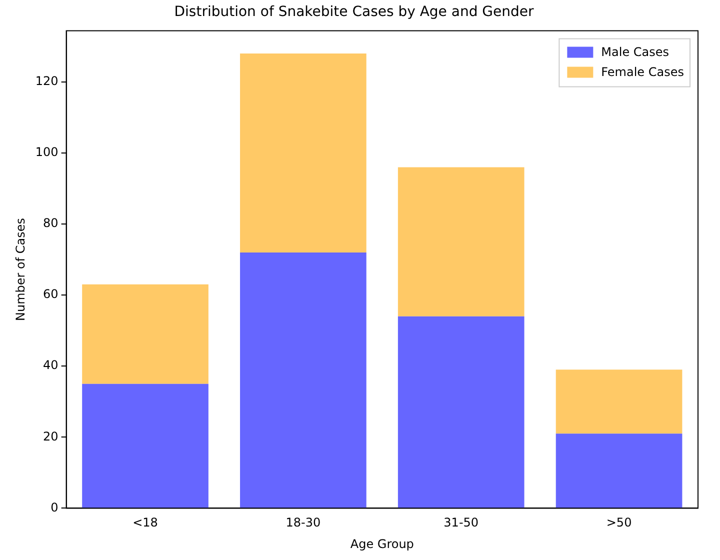  Describe the element at coordinates (20, 270) in the screenshot. I see `y-axis-title: Number of Cases` at that location.